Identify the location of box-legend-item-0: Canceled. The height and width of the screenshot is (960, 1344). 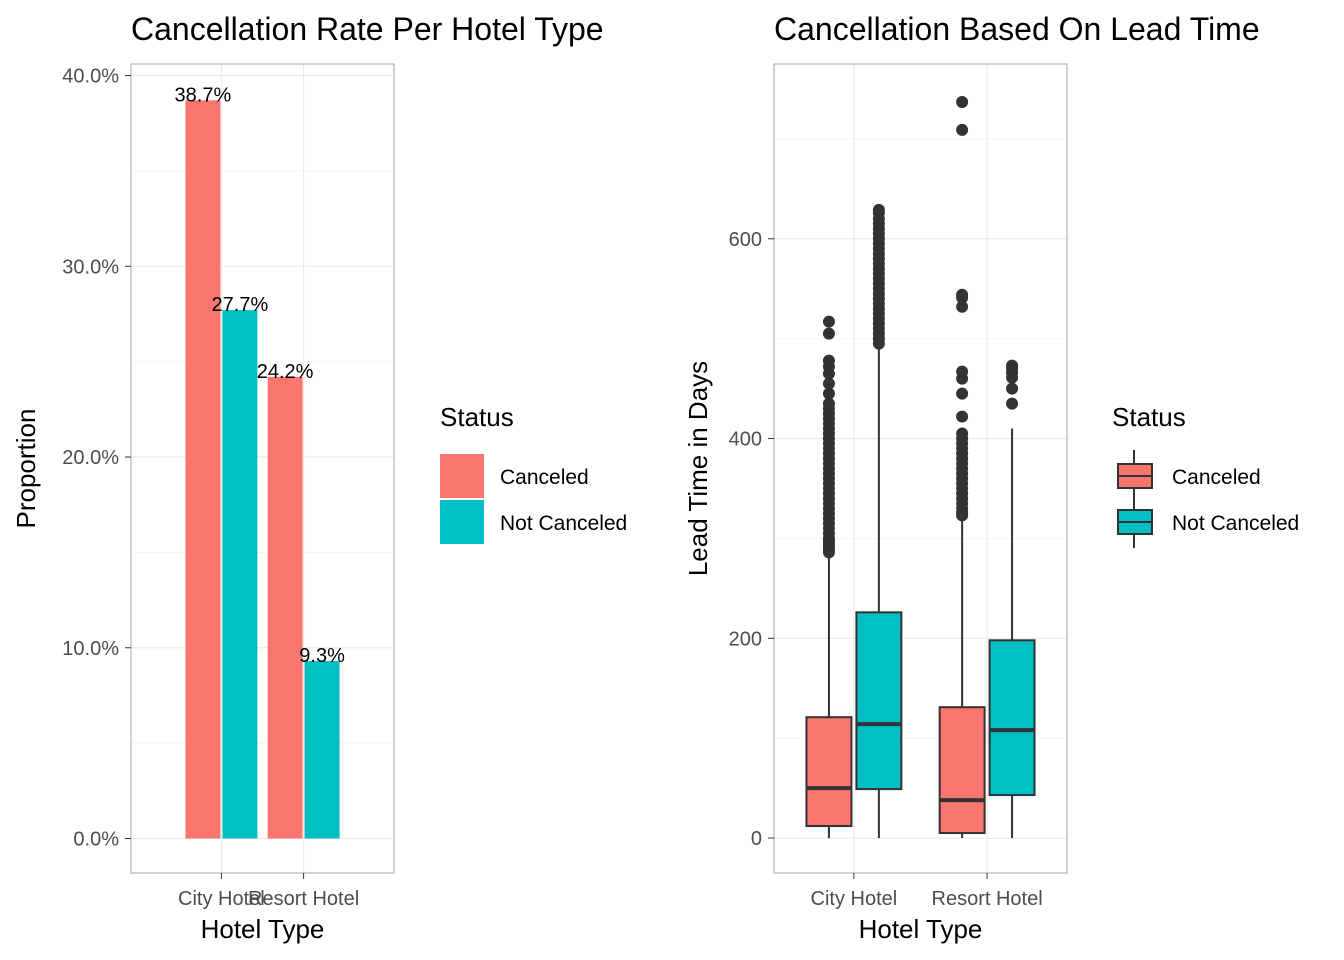
(1189, 476).